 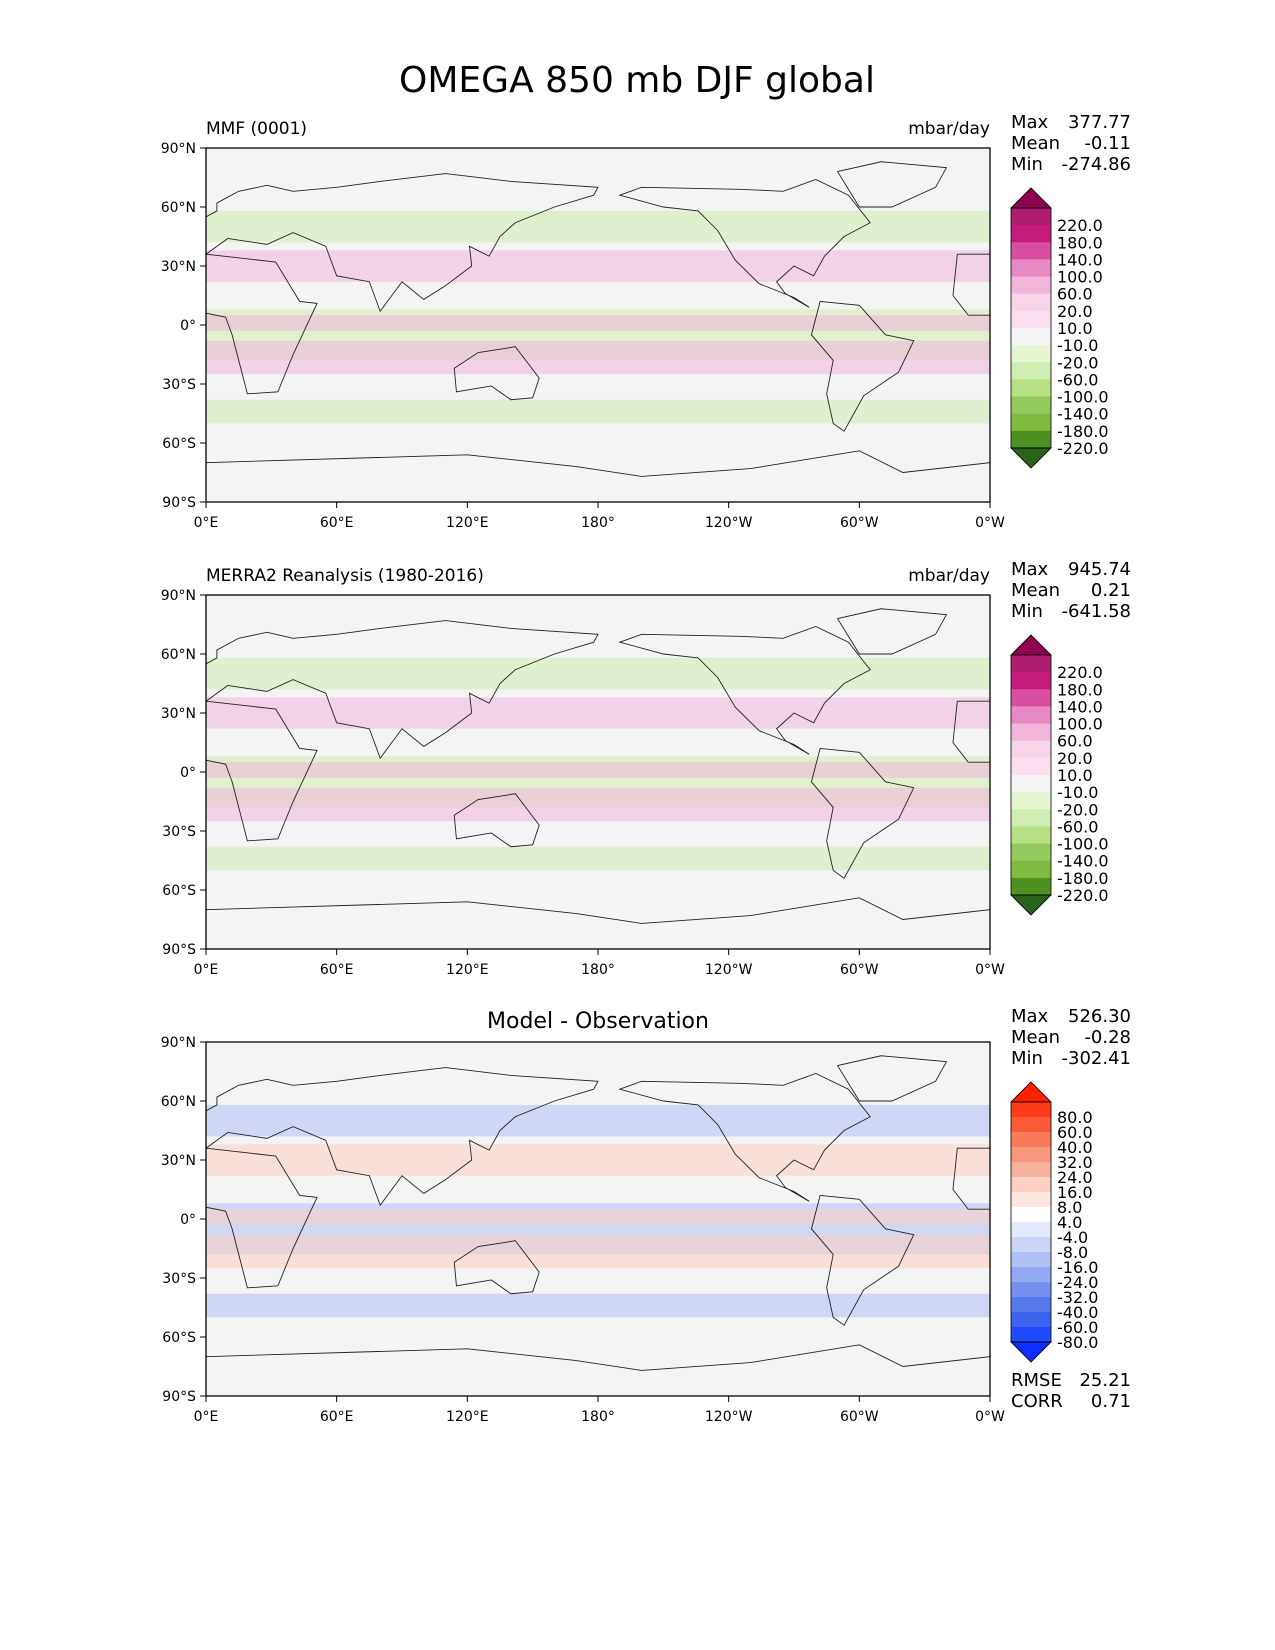 What do you see at coordinates (179, 1338) in the screenshot?
I see `y-tick-label: 60°S` at bounding box center [179, 1338].